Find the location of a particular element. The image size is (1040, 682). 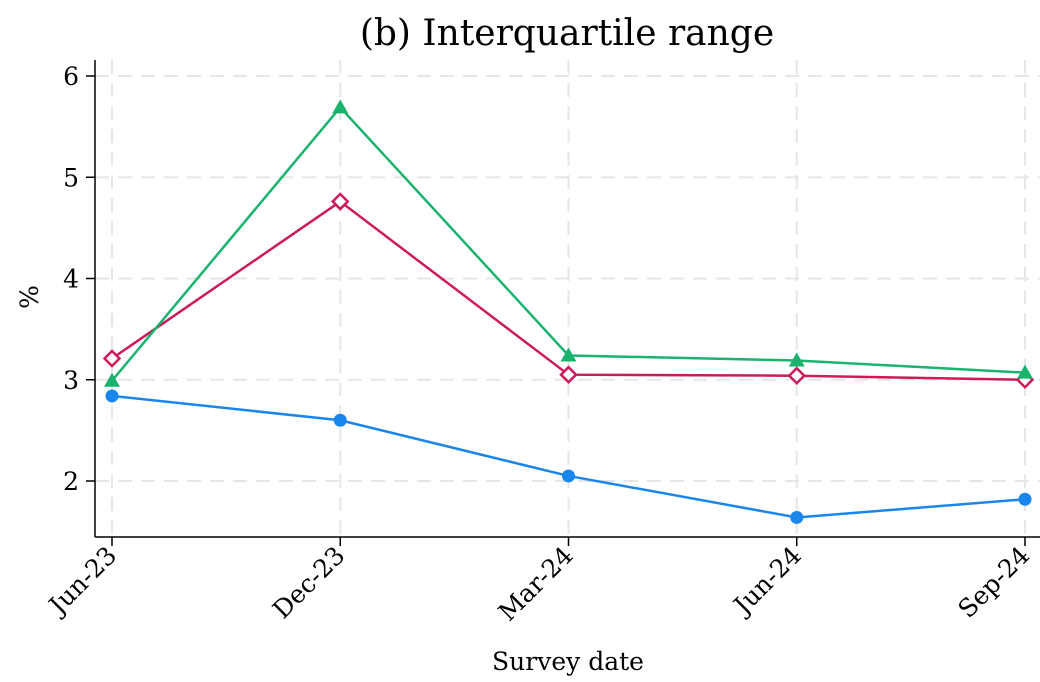

y-tick-label: 3 is located at coordinates (71, 380).